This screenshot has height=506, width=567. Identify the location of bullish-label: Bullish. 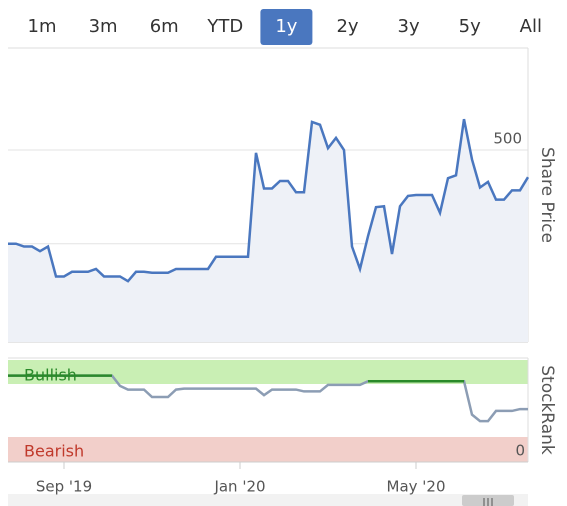
(50, 375).